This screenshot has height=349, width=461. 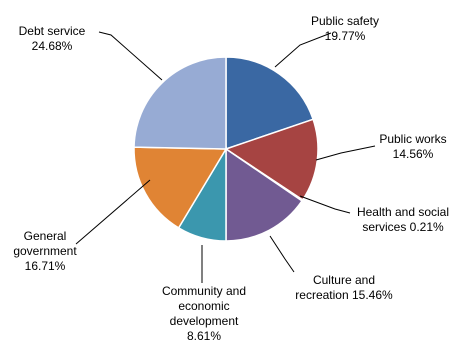 What do you see at coordinates (203, 306) in the screenshot?
I see `slice-label-line: economic` at bounding box center [203, 306].